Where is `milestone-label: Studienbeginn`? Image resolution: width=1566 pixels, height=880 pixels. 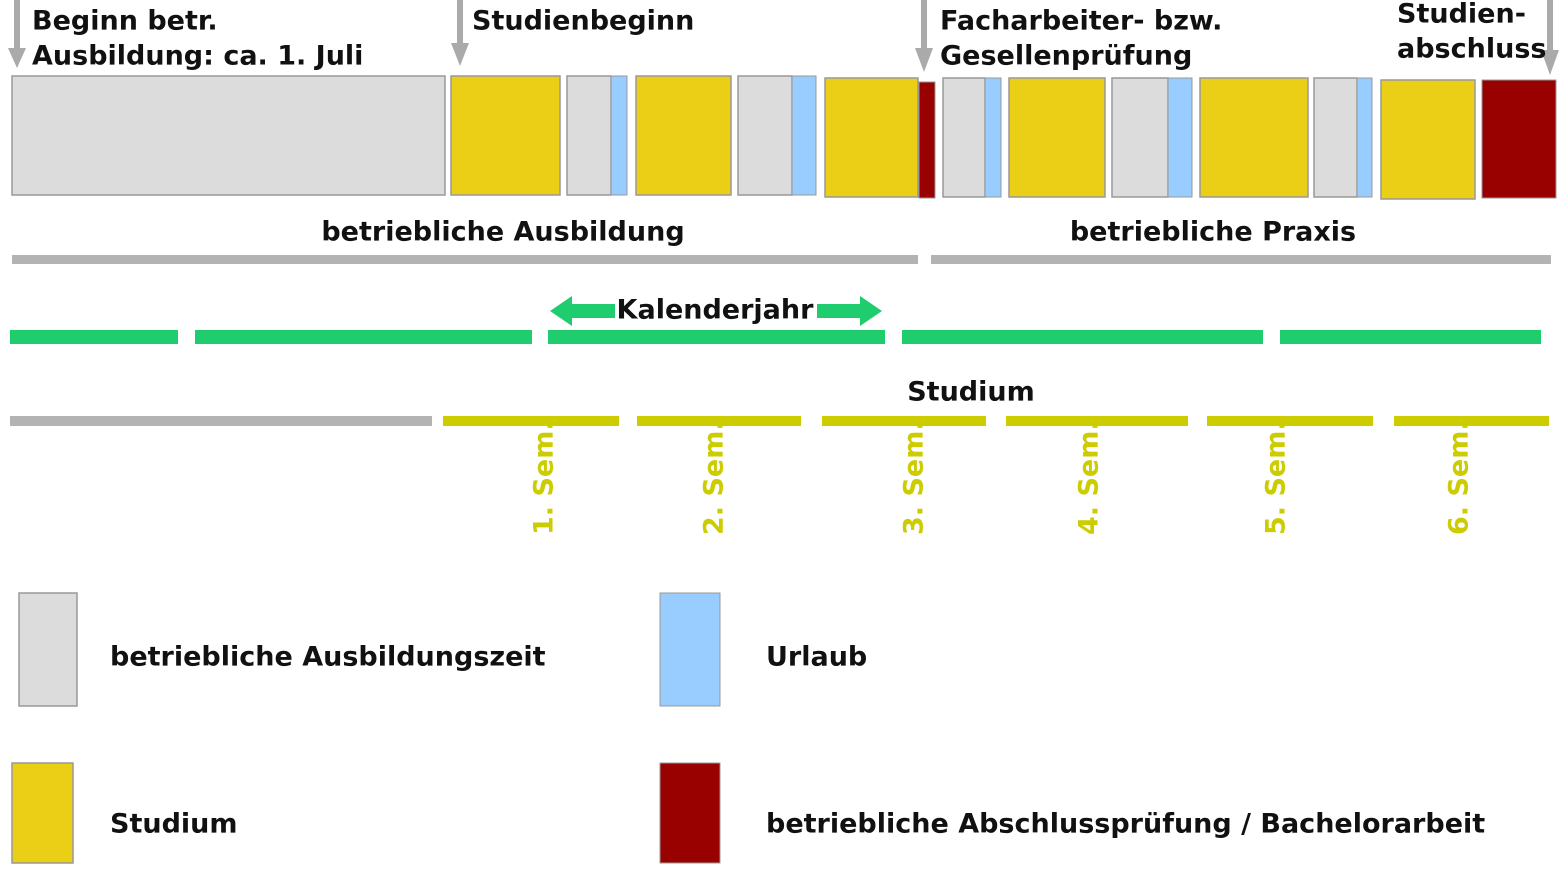 milestone-label: Studienbeginn is located at coordinates (583, 21).